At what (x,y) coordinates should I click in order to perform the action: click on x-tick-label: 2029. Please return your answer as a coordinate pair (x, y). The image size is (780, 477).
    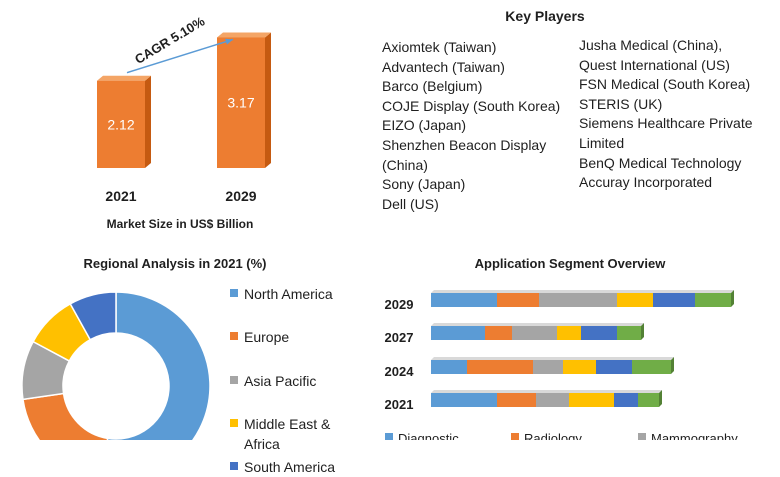
    Looking at the image, I should click on (240, 196).